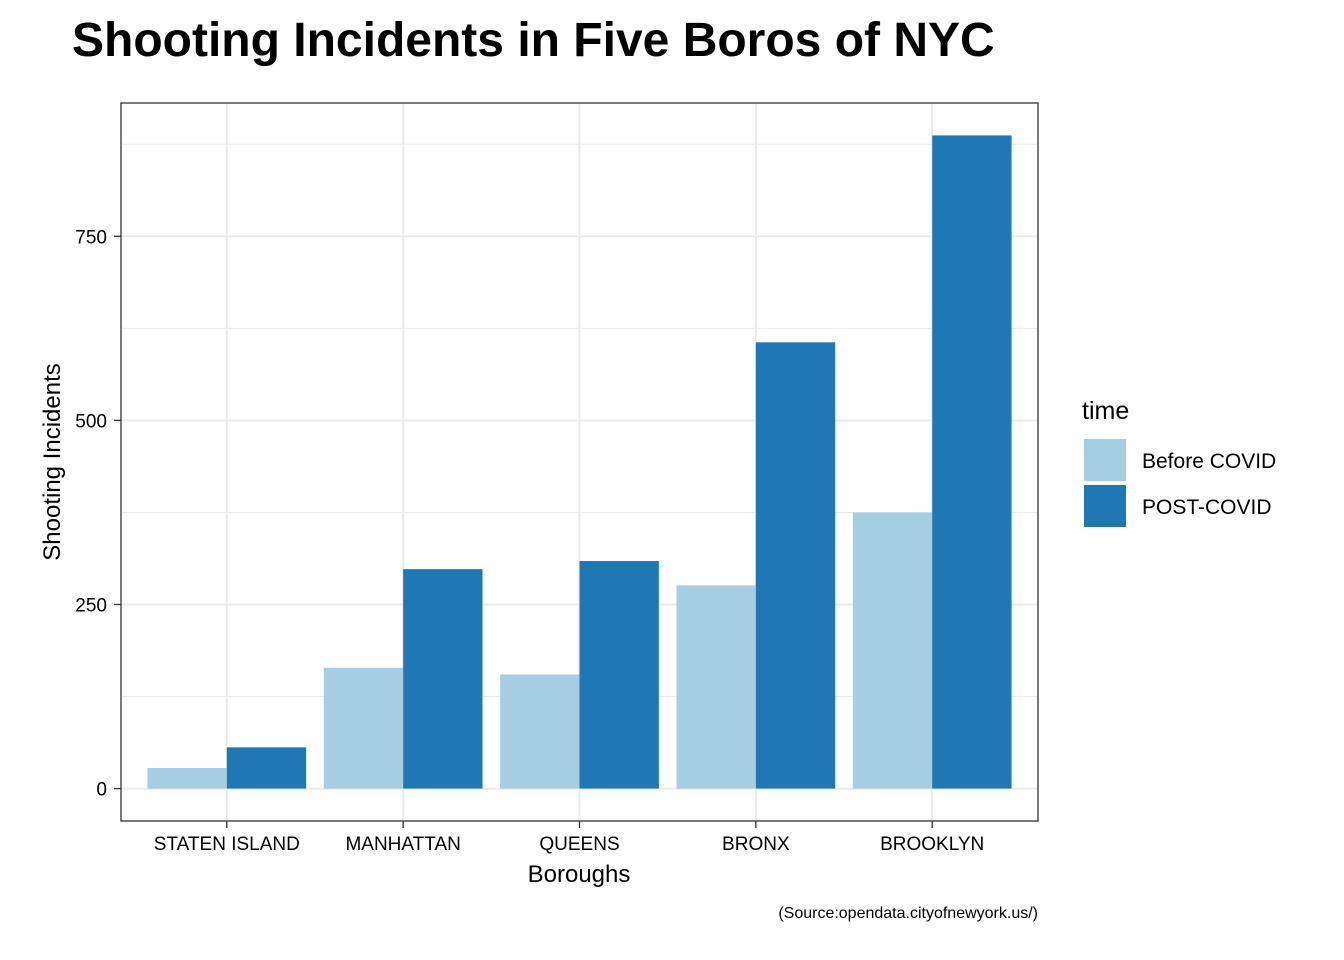 The height and width of the screenshot is (960, 1344). What do you see at coordinates (443, 679) in the screenshot?
I see `bar-manhattan-post-covid` at bounding box center [443, 679].